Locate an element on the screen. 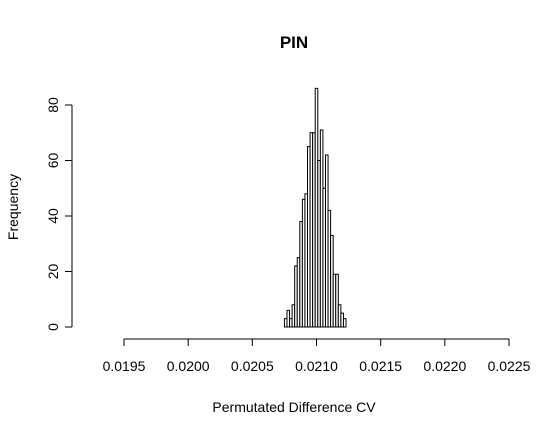 Image resolution: width=550 pixels, height=435 pixels. y-axis-label: Frequency is located at coordinates (13, 207).